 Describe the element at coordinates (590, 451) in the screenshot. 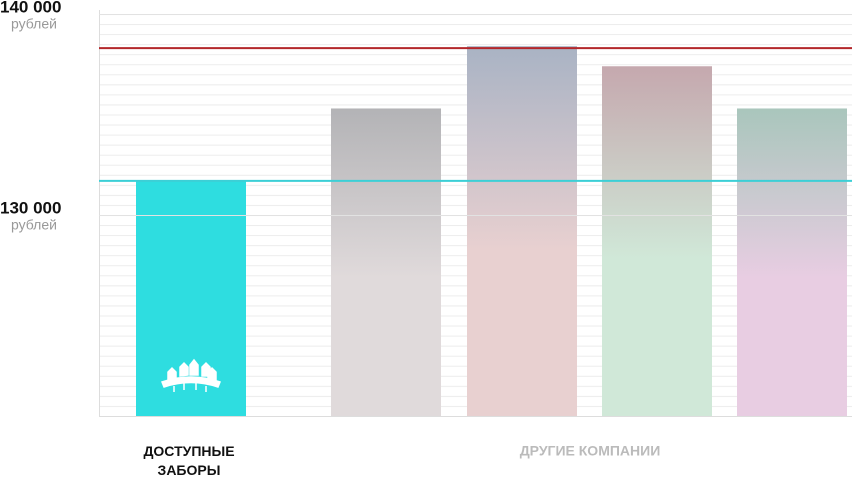

I see `group-label: ДРУГИЕ КОМПАНИИ` at that location.